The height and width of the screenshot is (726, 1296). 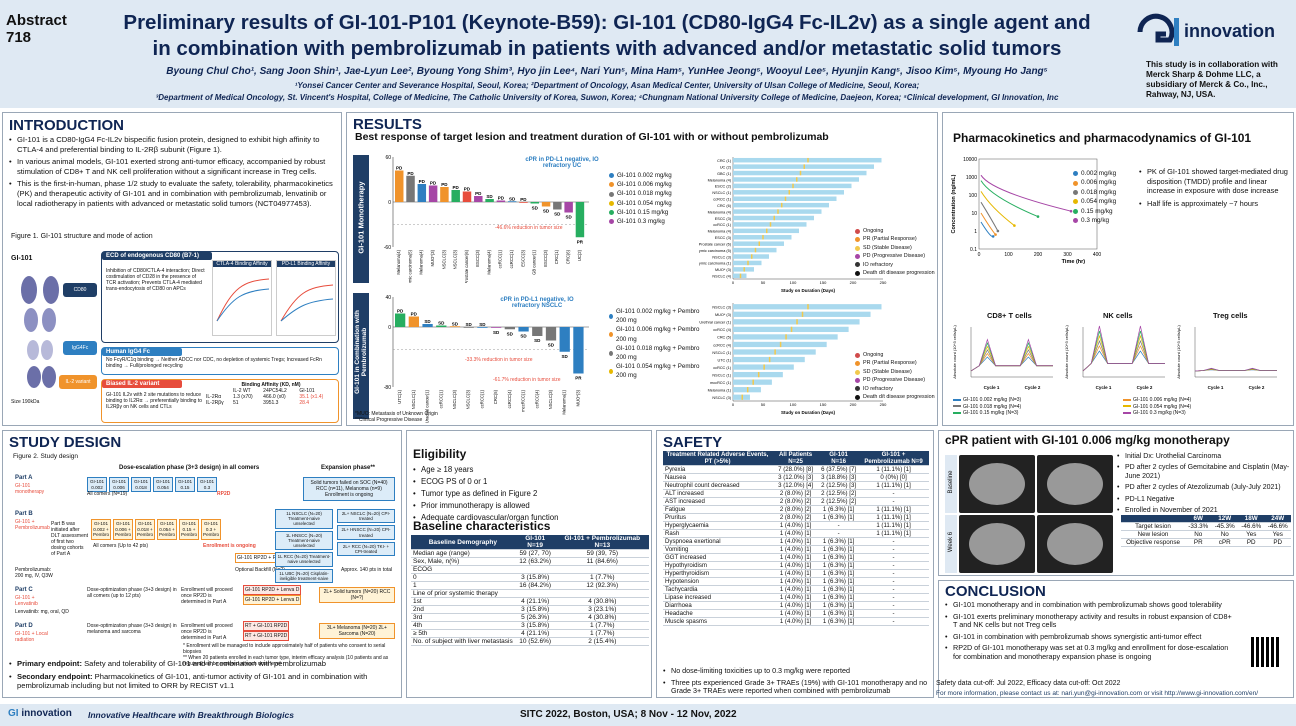 I want to click on nk-title: NK cells, so click(x=1118, y=315).